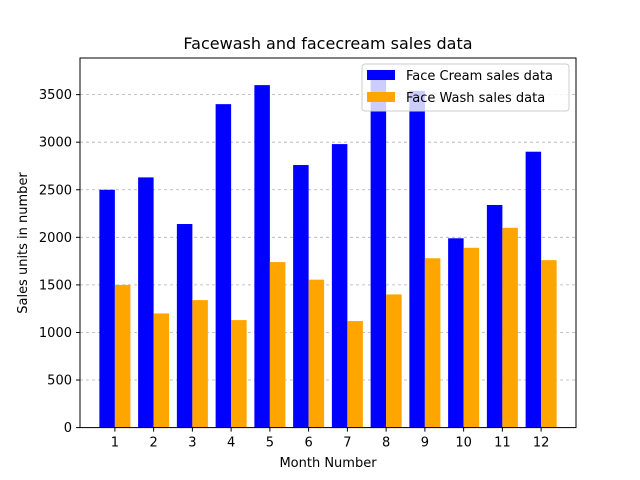 This screenshot has width=640, height=480. Describe the element at coordinates (479, 76) in the screenshot. I see `legend-label-face-cream: Face Cream sales data` at that location.